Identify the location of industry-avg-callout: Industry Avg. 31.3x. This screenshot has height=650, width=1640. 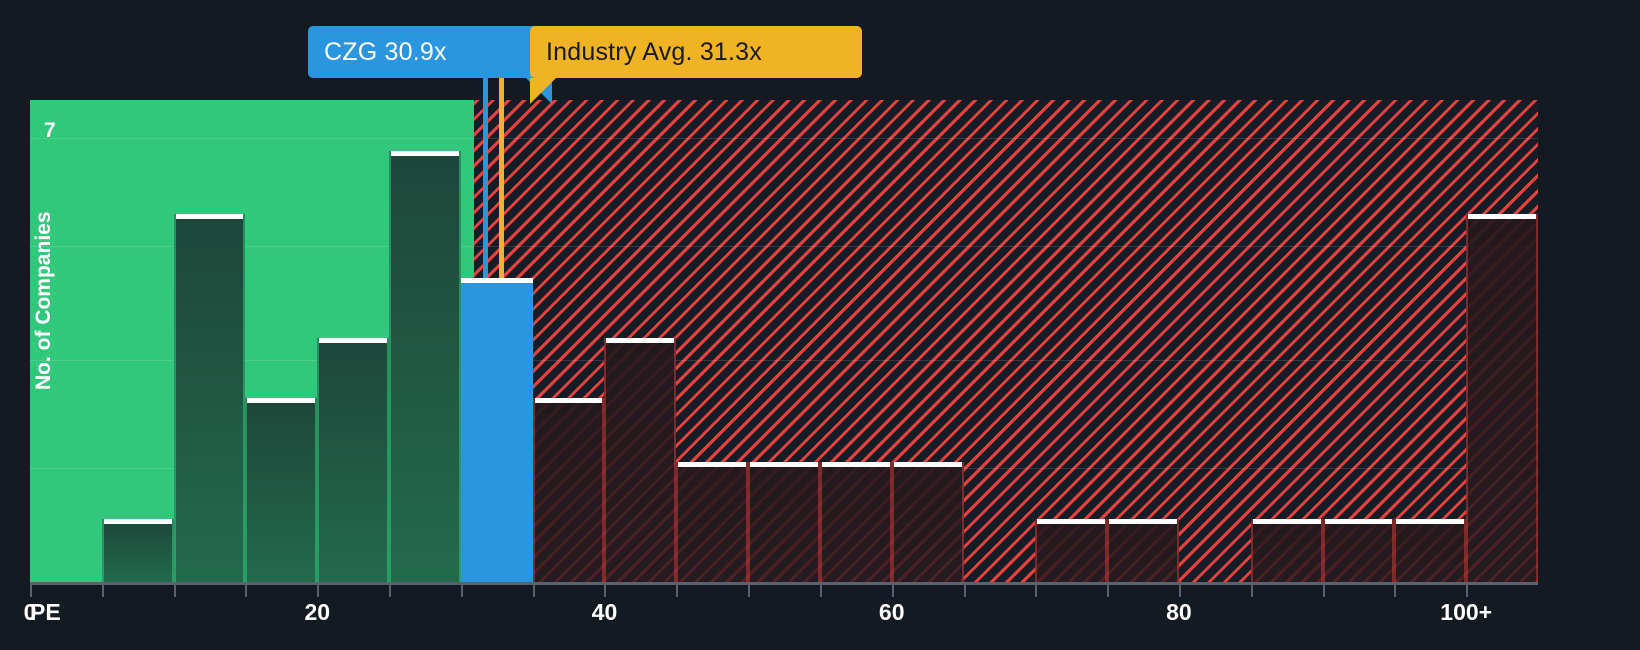
(696, 65).